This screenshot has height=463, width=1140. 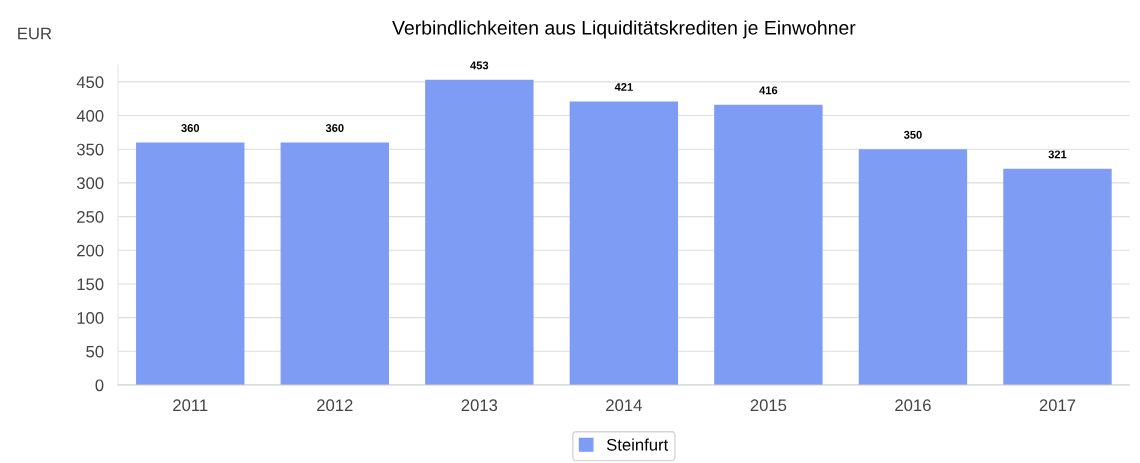 I want to click on y-axis-title: EUR, so click(x=35, y=33).